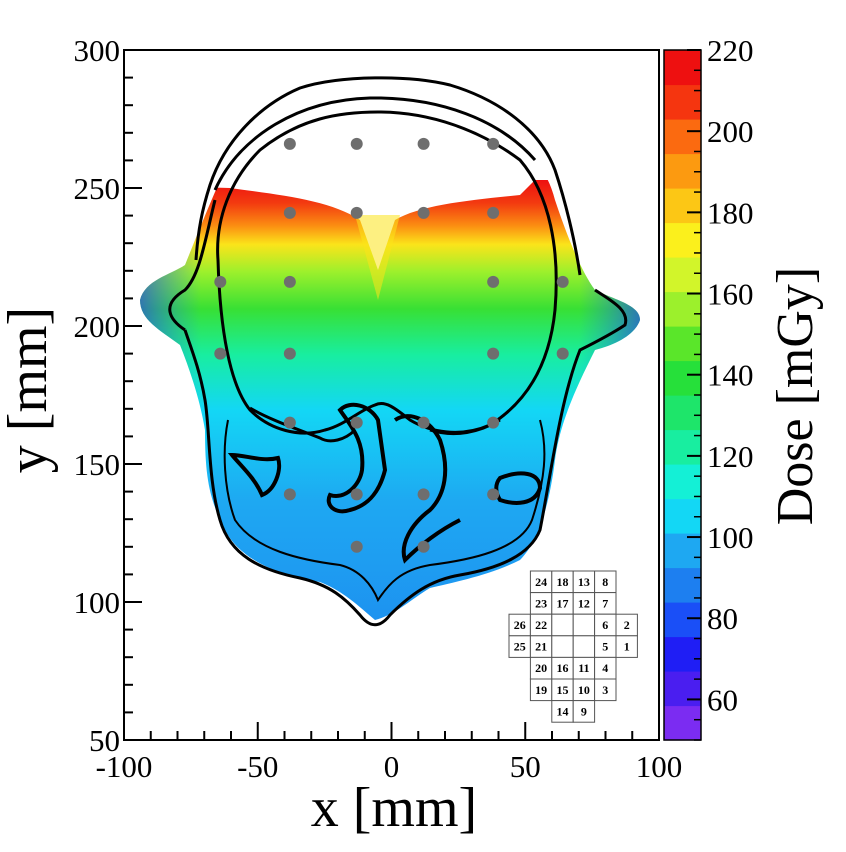 The height and width of the screenshot is (852, 846). I want to click on x-tick-label: -100, so click(124, 766).